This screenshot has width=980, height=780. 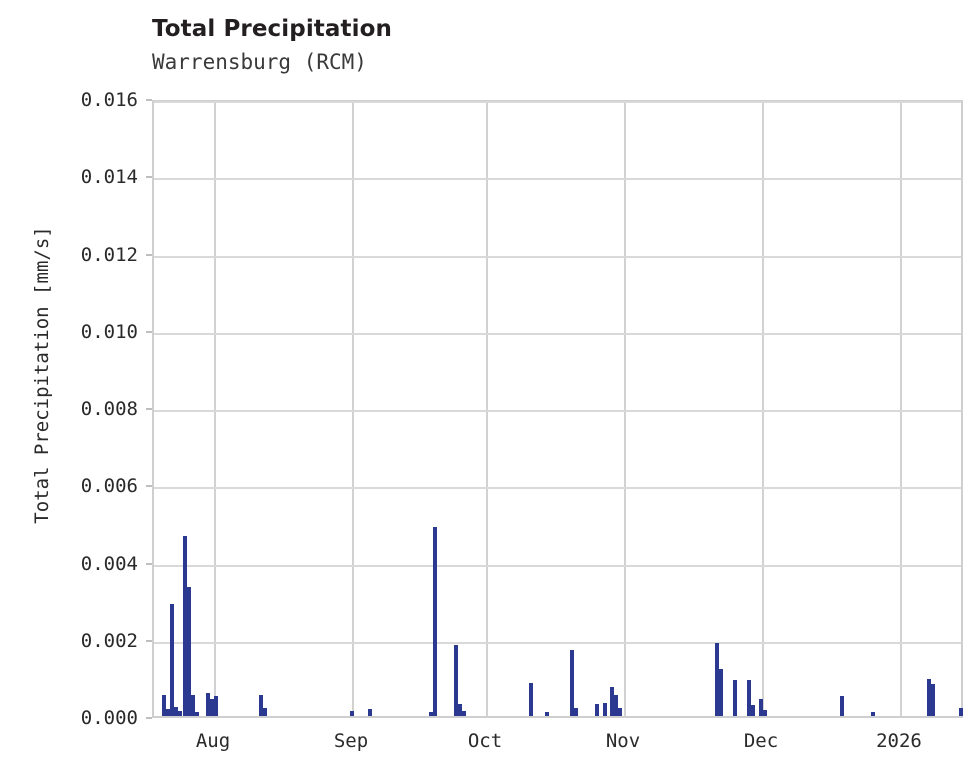 What do you see at coordinates (485, 741) in the screenshot?
I see `x-tick-label: Oct` at bounding box center [485, 741].